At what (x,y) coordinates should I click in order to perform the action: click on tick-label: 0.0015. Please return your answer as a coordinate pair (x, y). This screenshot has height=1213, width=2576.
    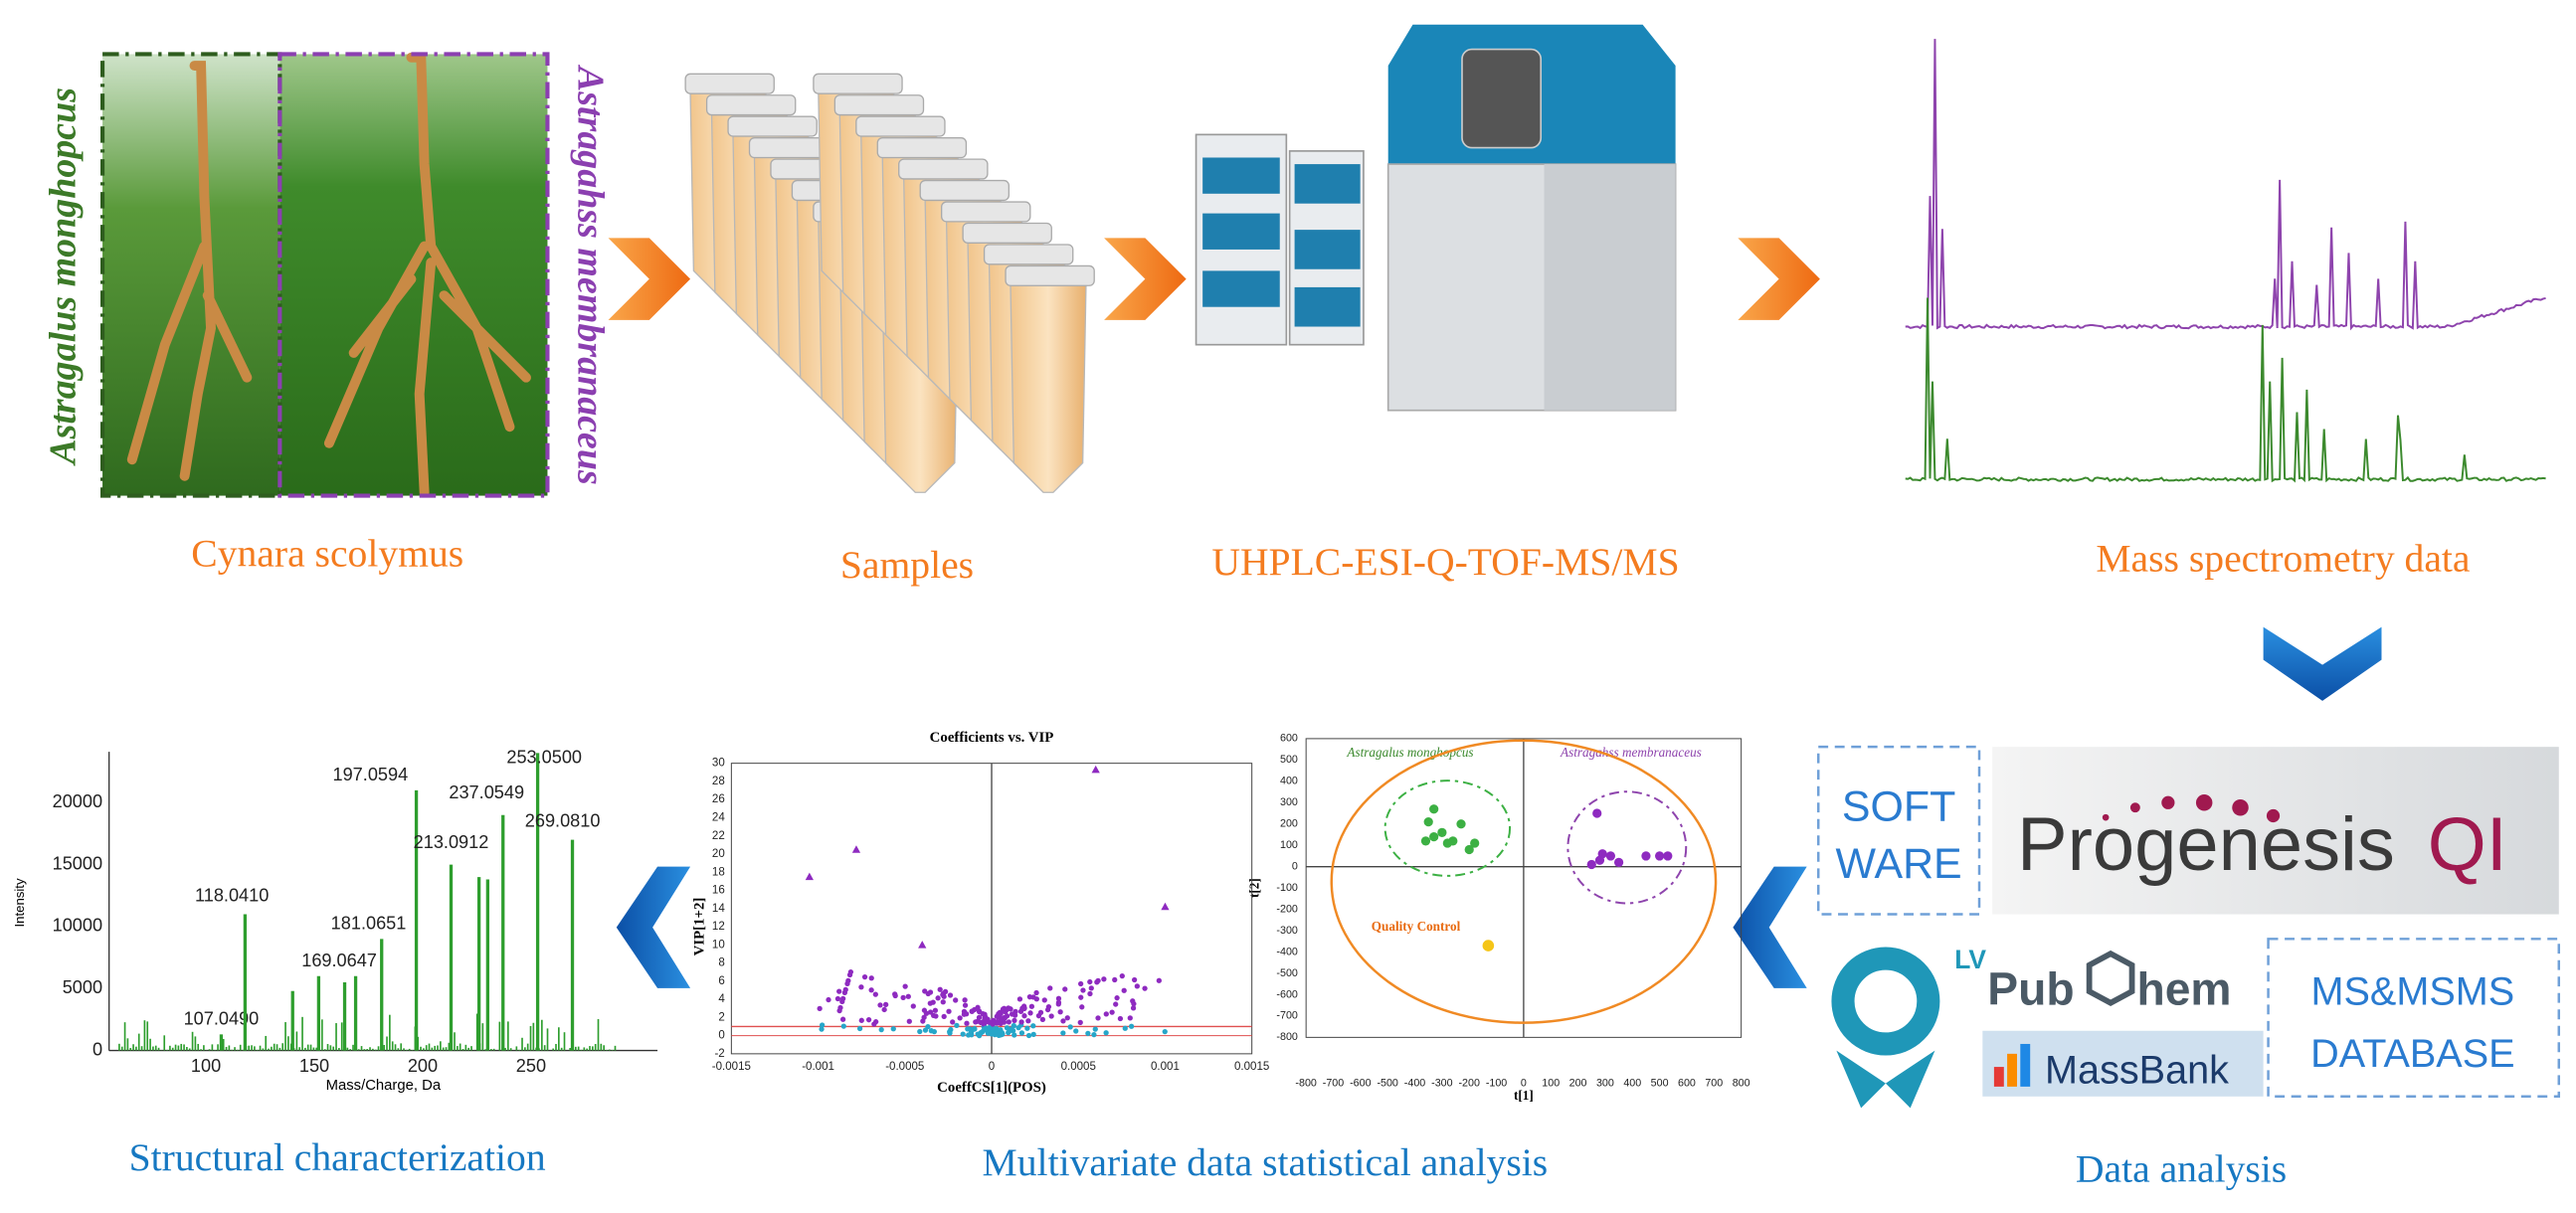
    Looking at the image, I should click on (1251, 1067).